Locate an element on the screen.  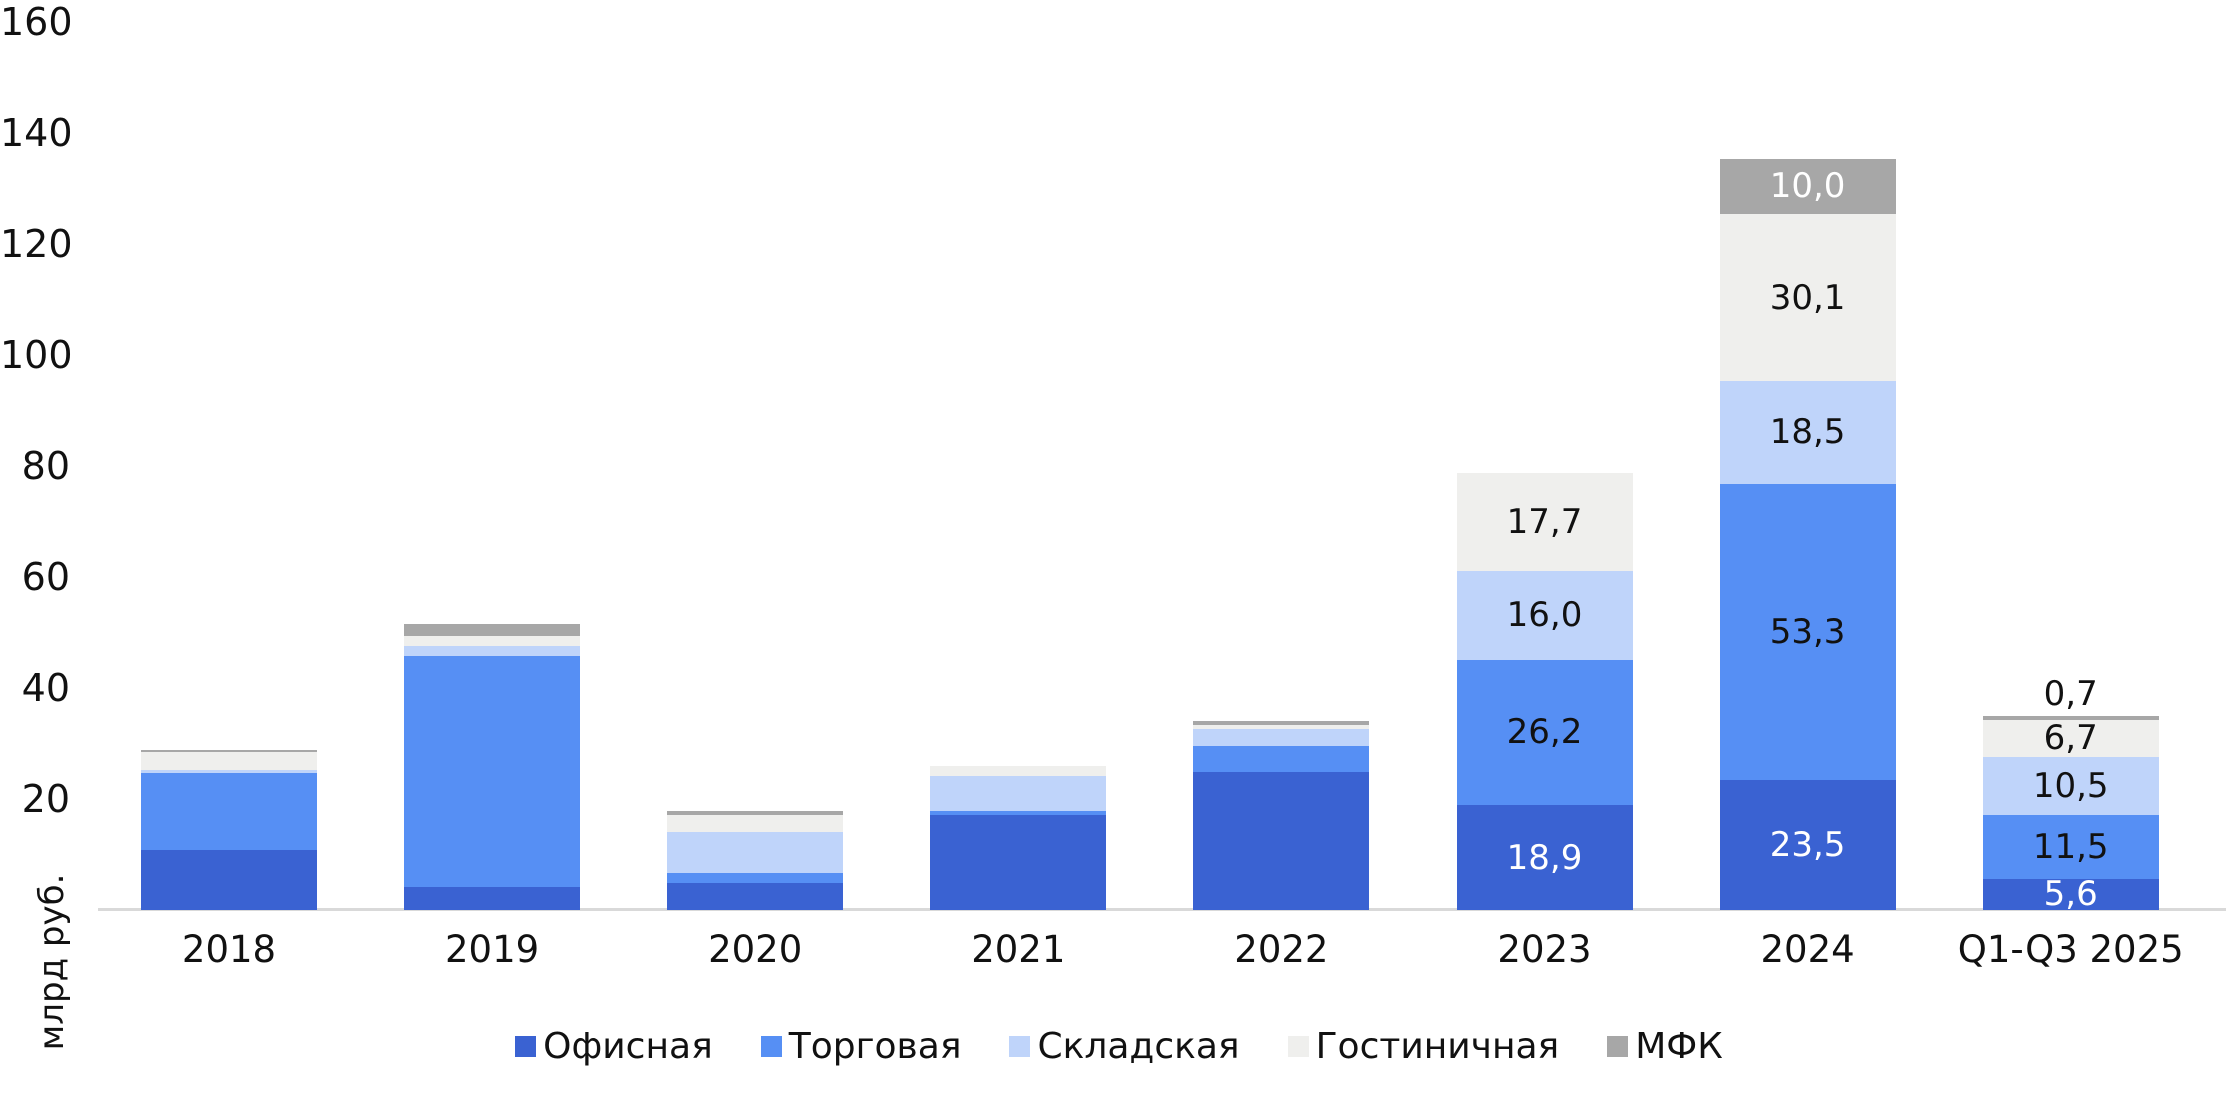
bar-value-label: 18,9 is located at coordinates (1544, 857).